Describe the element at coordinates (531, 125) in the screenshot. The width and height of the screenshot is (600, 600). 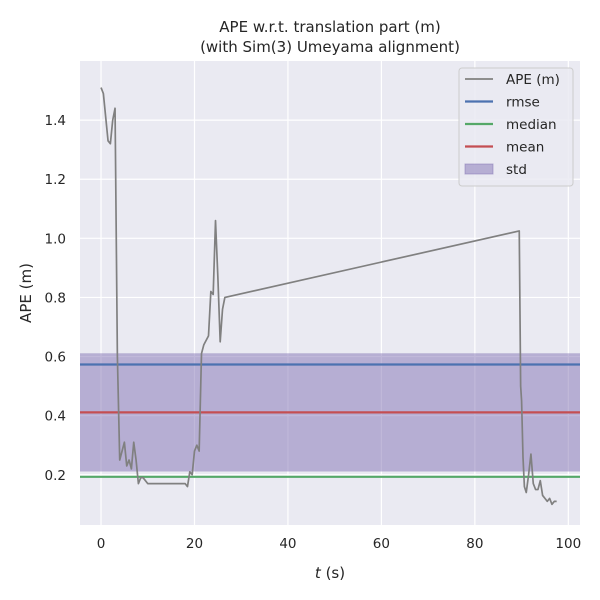
I see `legend-label: median` at that location.